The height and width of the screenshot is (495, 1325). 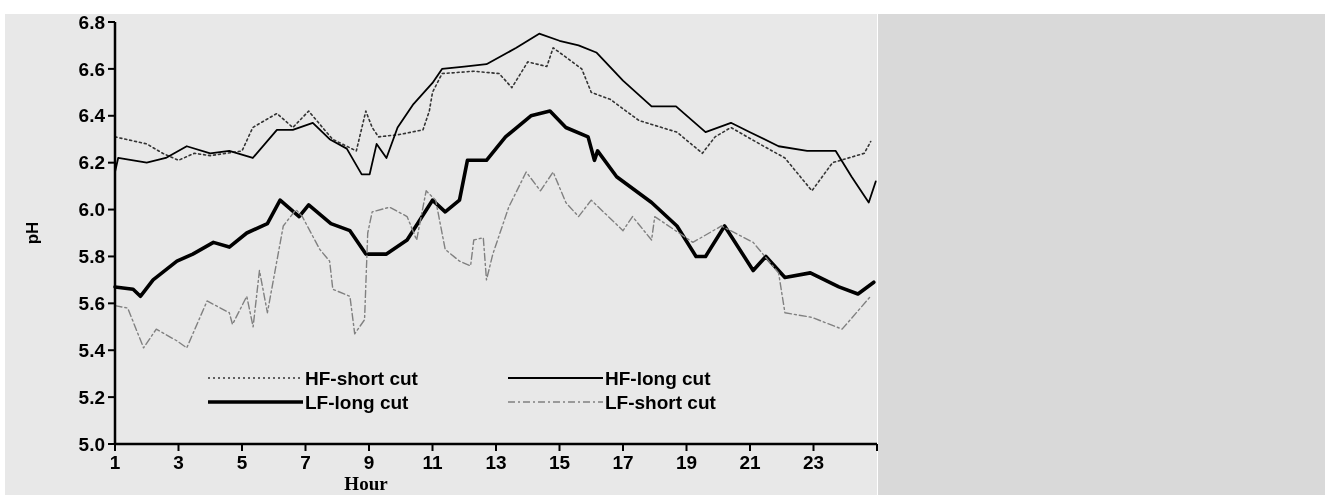 What do you see at coordinates (91, 163) in the screenshot?
I see `y-tick-label: 6.2` at bounding box center [91, 163].